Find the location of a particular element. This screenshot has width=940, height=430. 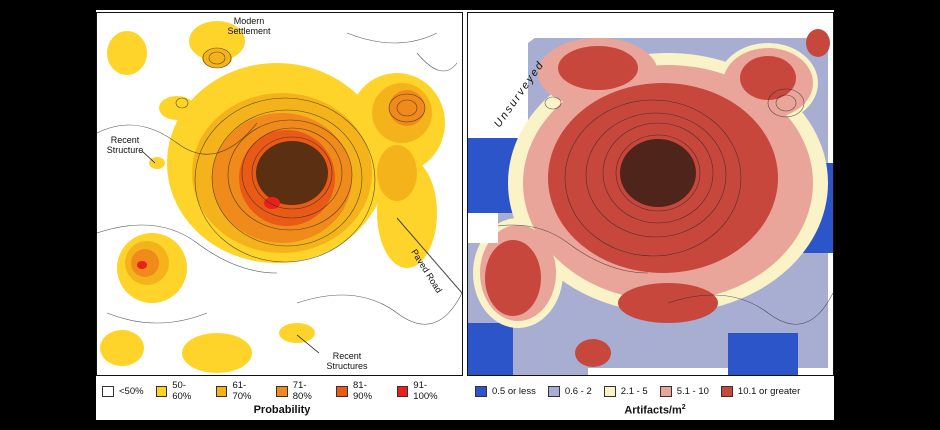

artifact-legend-item: 0.6 - 2 is located at coordinates (569, 391).